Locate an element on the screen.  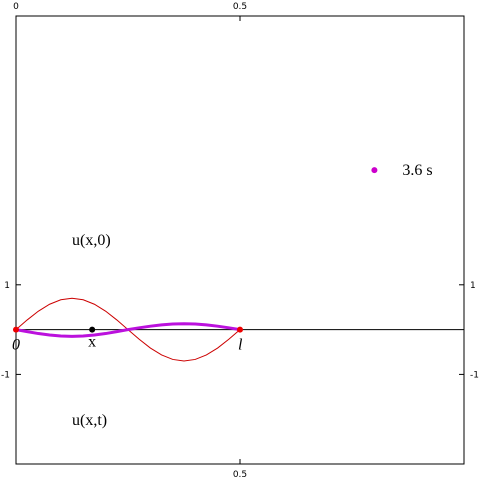
point-label: l is located at coordinates (240, 345).